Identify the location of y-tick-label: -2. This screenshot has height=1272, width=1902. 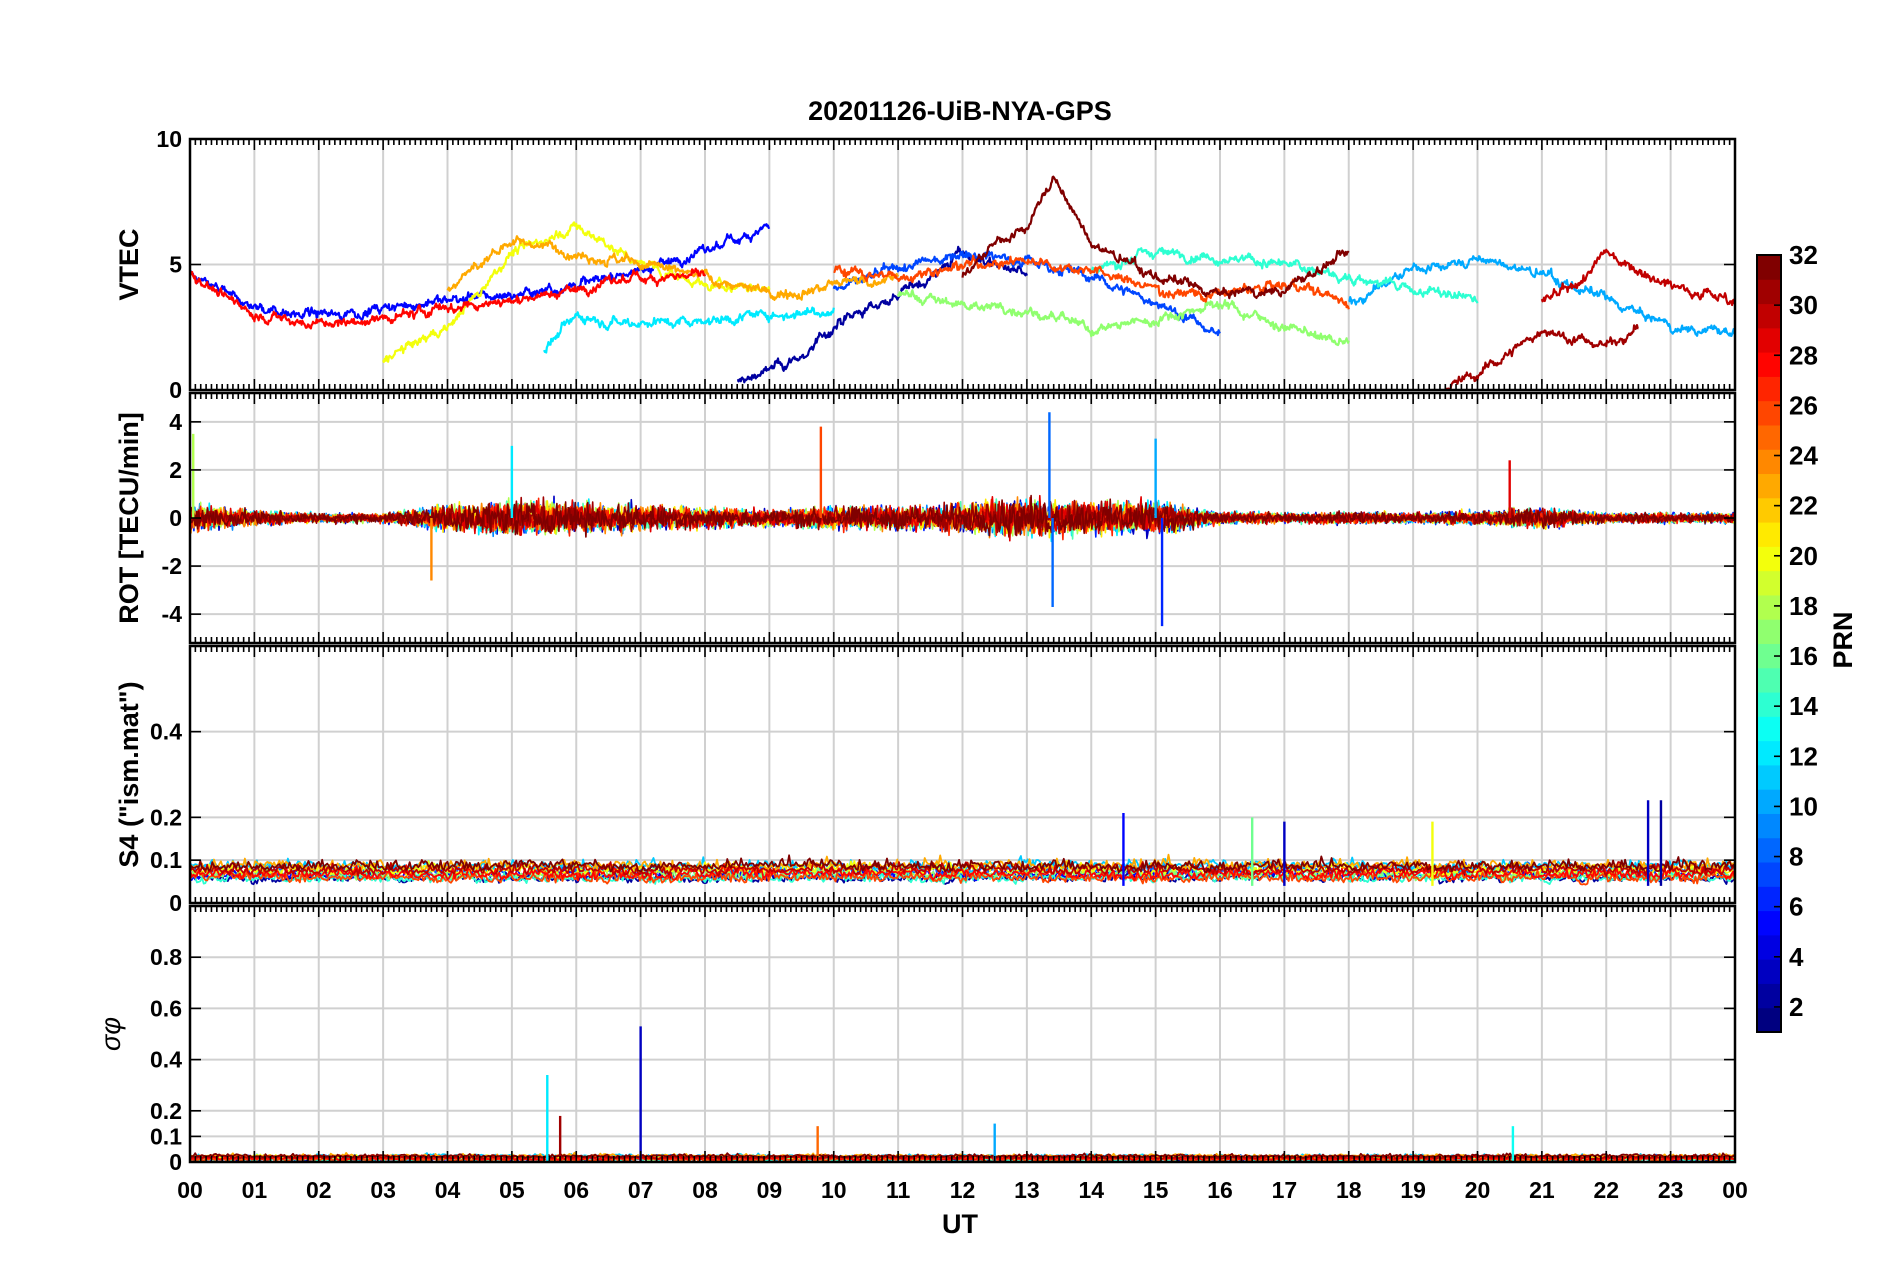
(172, 566).